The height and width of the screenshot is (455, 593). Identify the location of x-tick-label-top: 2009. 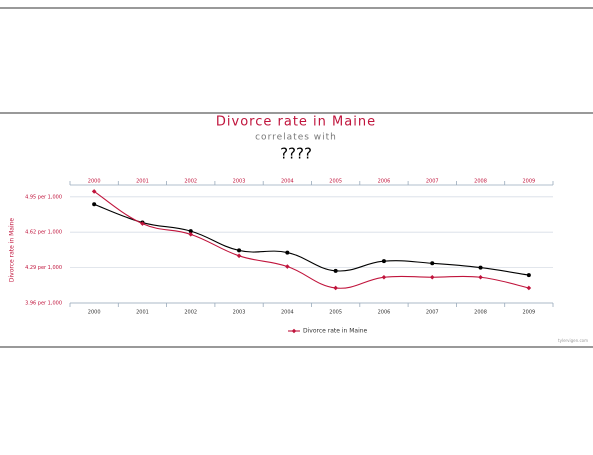
(528, 182).